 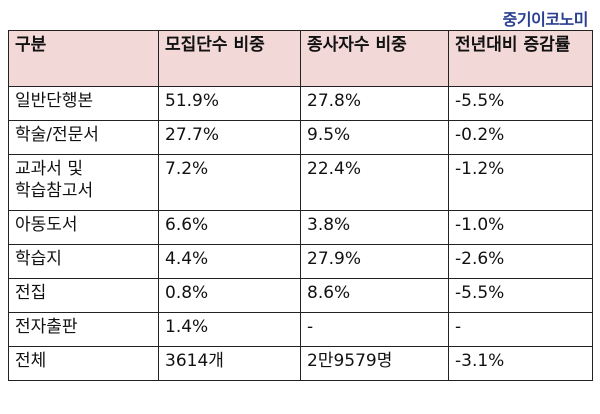 I want to click on cell-employee-share: 27.9%, so click(x=374, y=261).